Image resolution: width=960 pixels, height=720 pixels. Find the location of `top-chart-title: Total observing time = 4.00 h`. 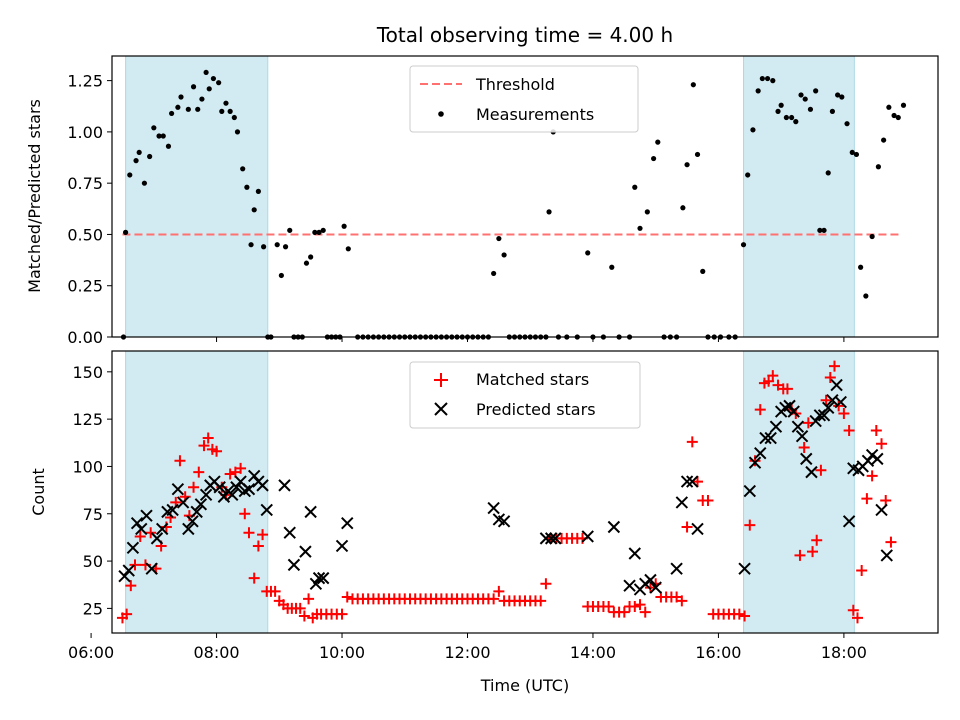

top-chart-title: Total observing time = 4.00 h is located at coordinates (524, 35).